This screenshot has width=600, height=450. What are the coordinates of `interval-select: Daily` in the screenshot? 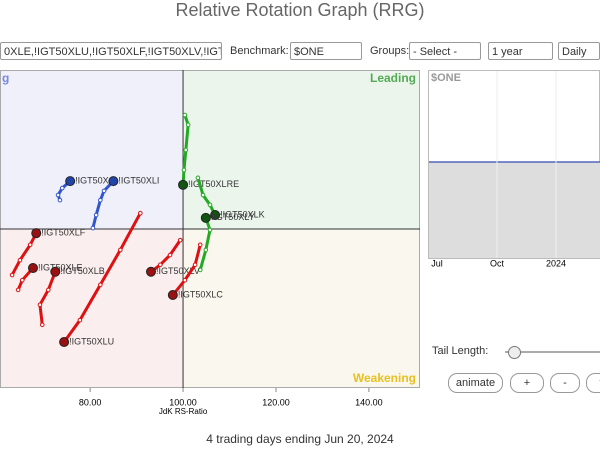 It's located at (579, 51).